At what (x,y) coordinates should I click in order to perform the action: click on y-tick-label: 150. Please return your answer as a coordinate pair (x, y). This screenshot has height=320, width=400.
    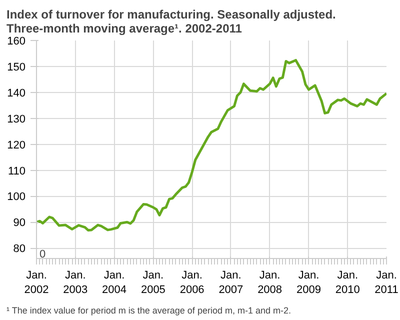
    Looking at the image, I should click on (16, 67).